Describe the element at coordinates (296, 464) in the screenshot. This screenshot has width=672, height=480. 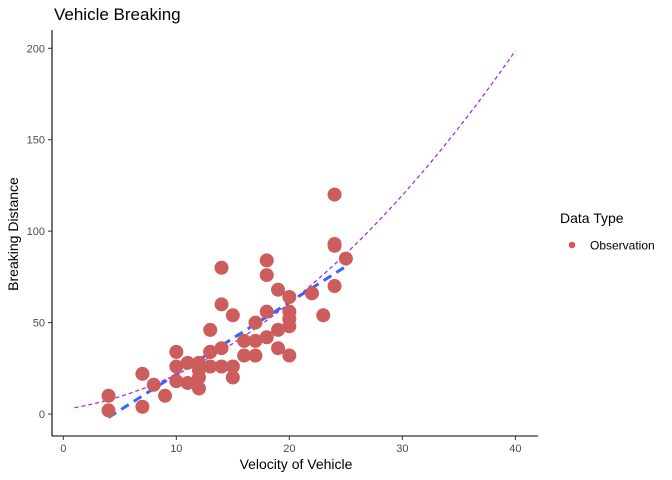
I see `x-axis-title: Velocity of Vehicle` at that location.